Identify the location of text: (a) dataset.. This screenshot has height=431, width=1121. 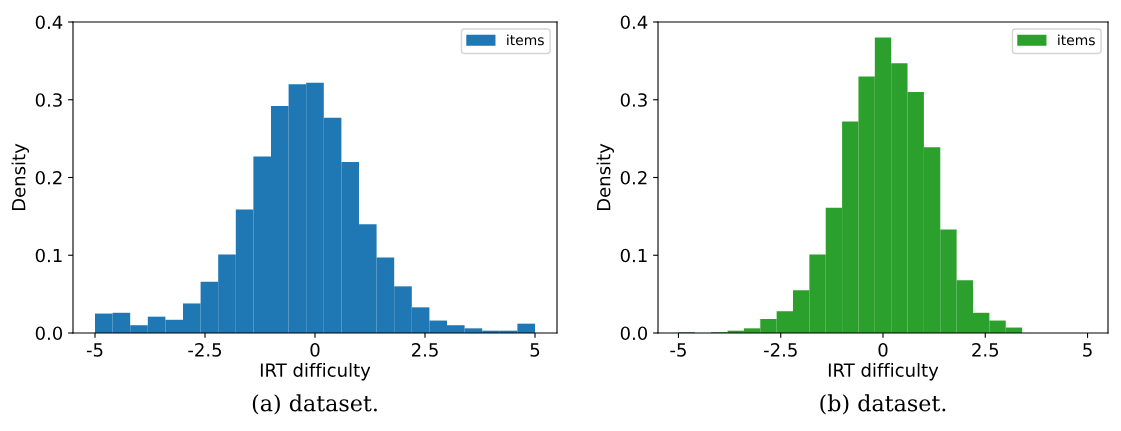
(314, 404).